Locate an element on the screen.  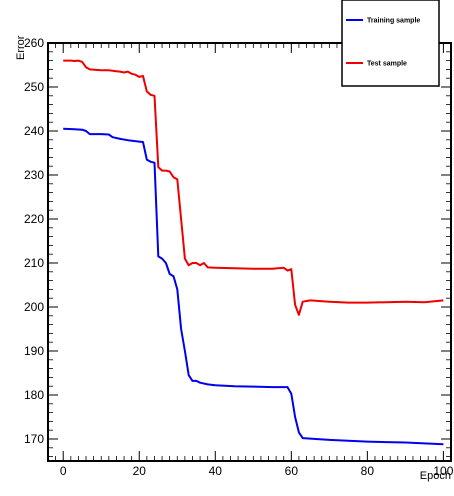
legend: Training sample Test sample is located at coordinates (390, 43).